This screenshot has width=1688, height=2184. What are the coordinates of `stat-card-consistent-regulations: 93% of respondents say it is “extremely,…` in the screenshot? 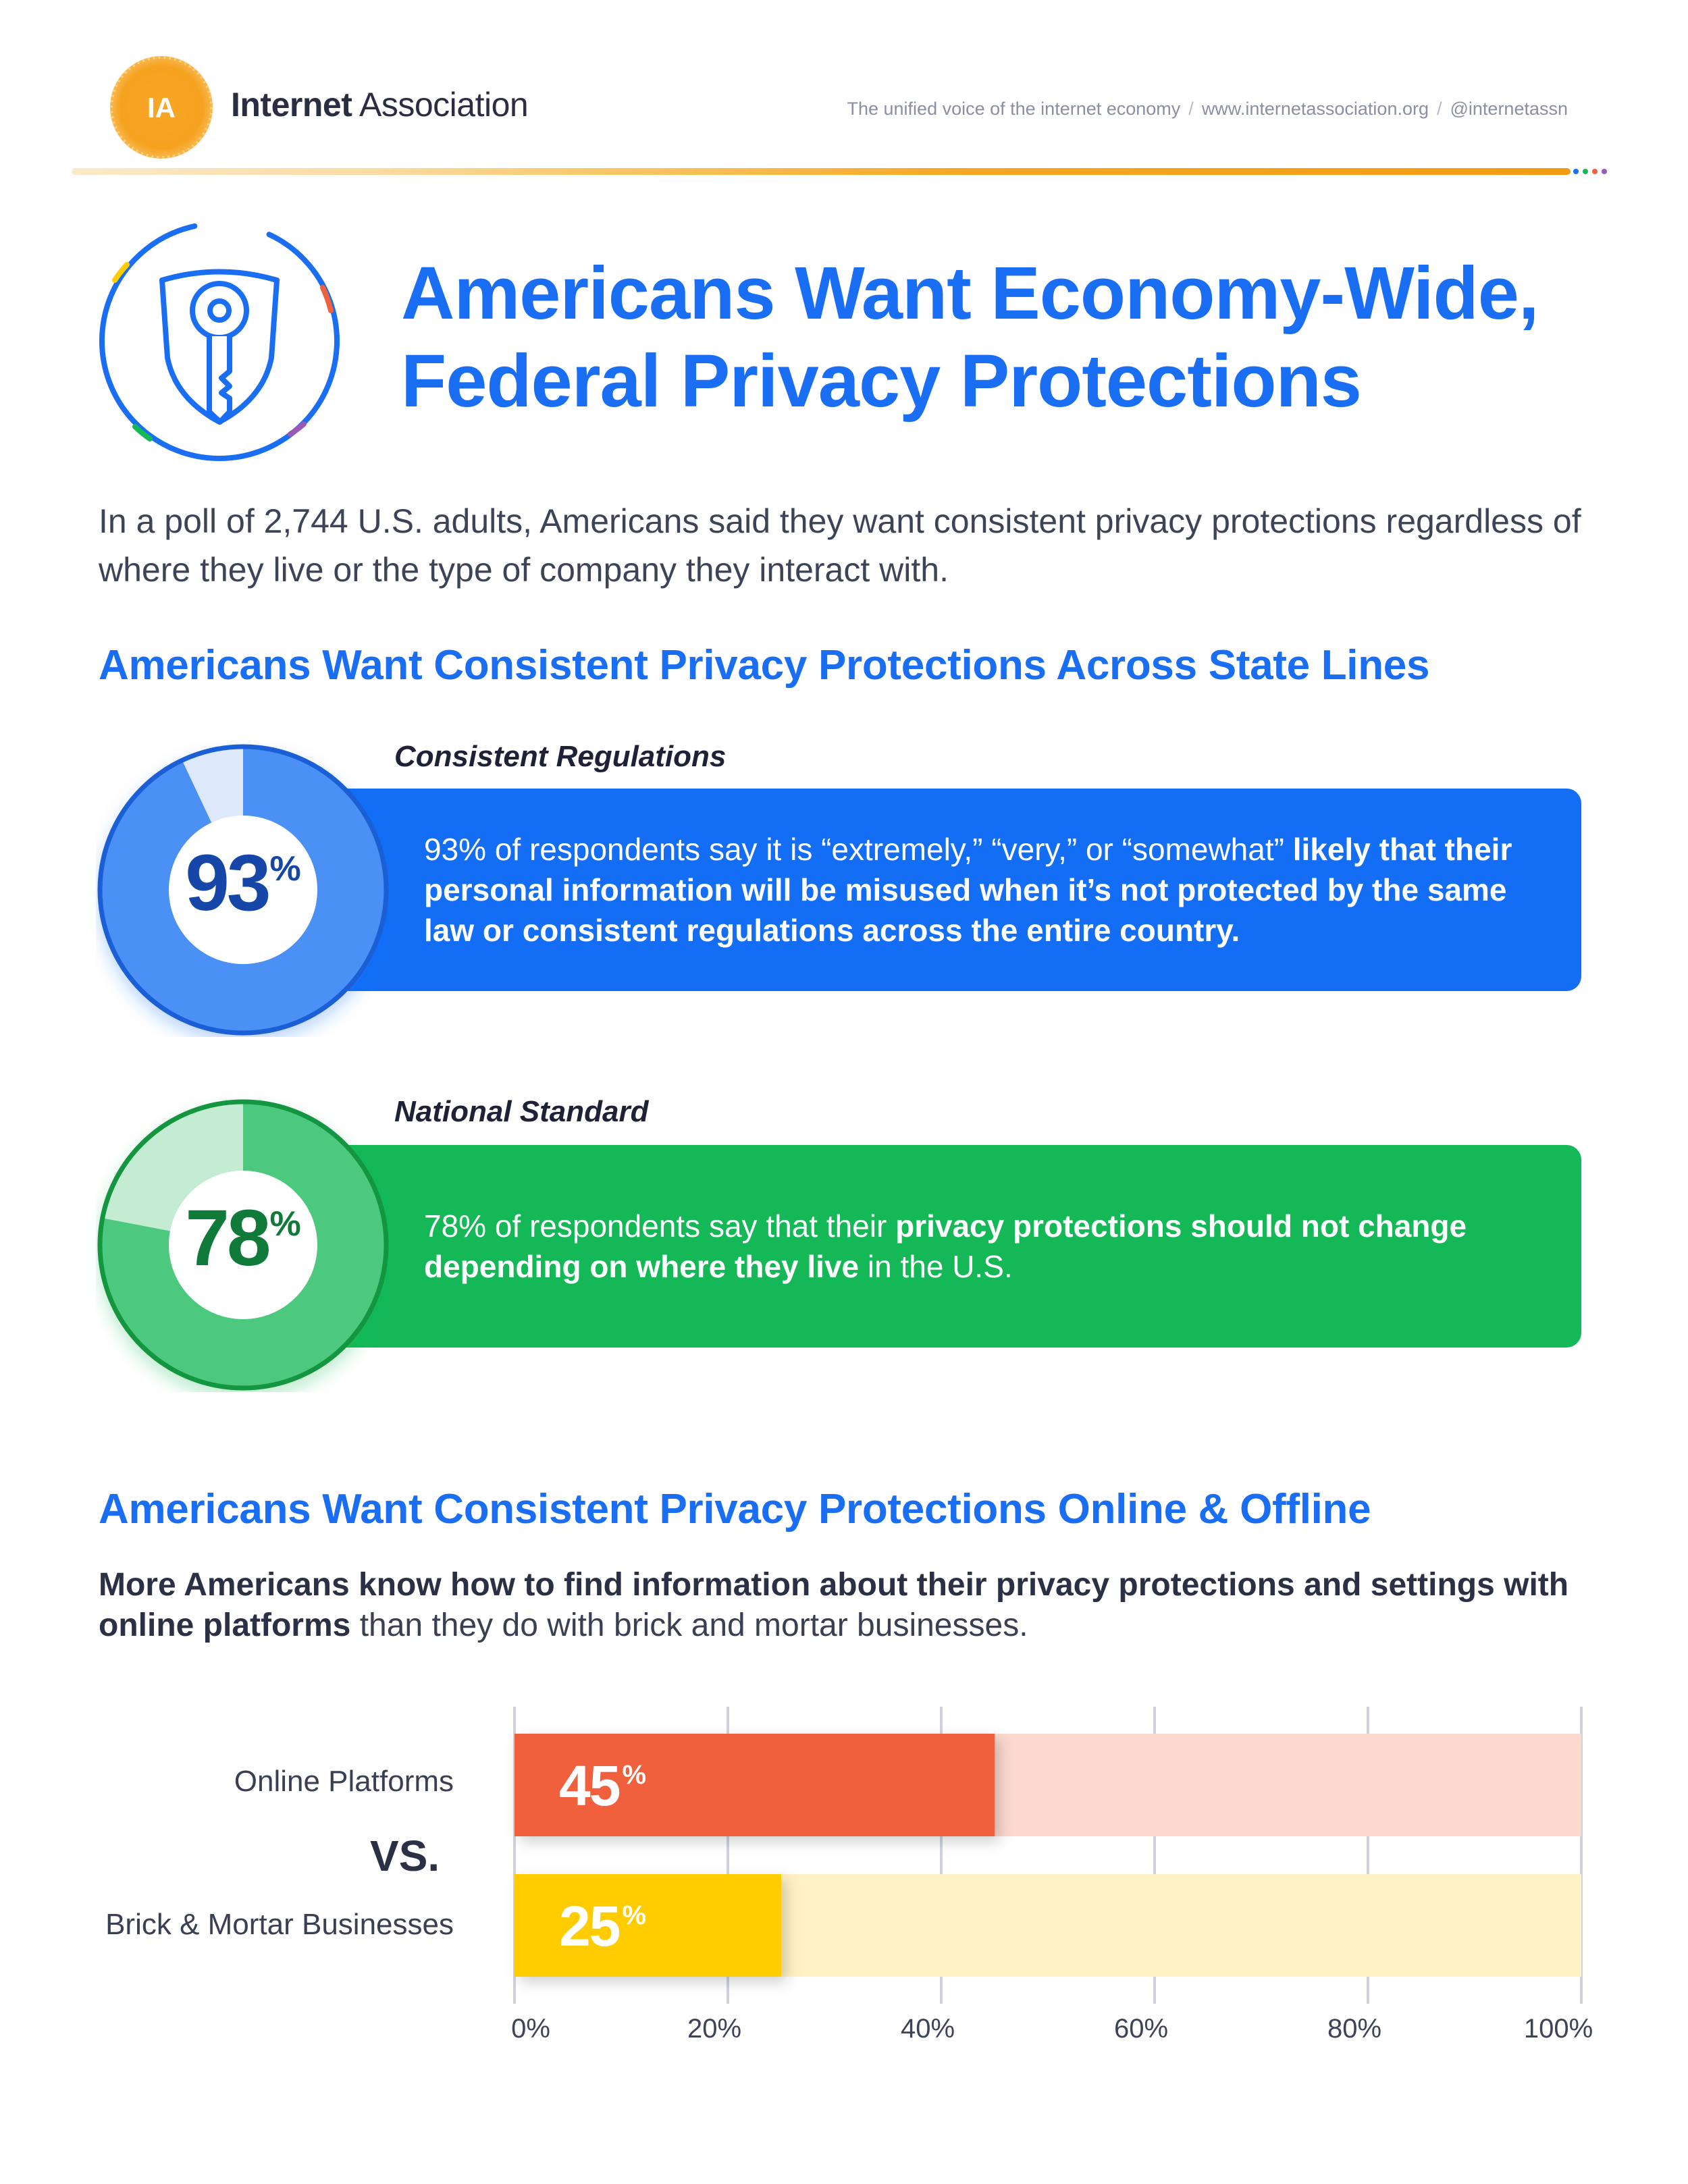 It's located at (952, 890).